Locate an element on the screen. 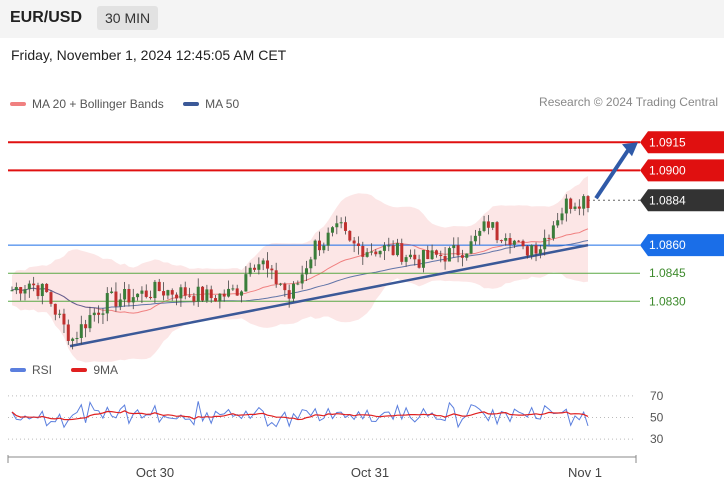  legend-9ma-label: 9MA is located at coordinates (106, 370).